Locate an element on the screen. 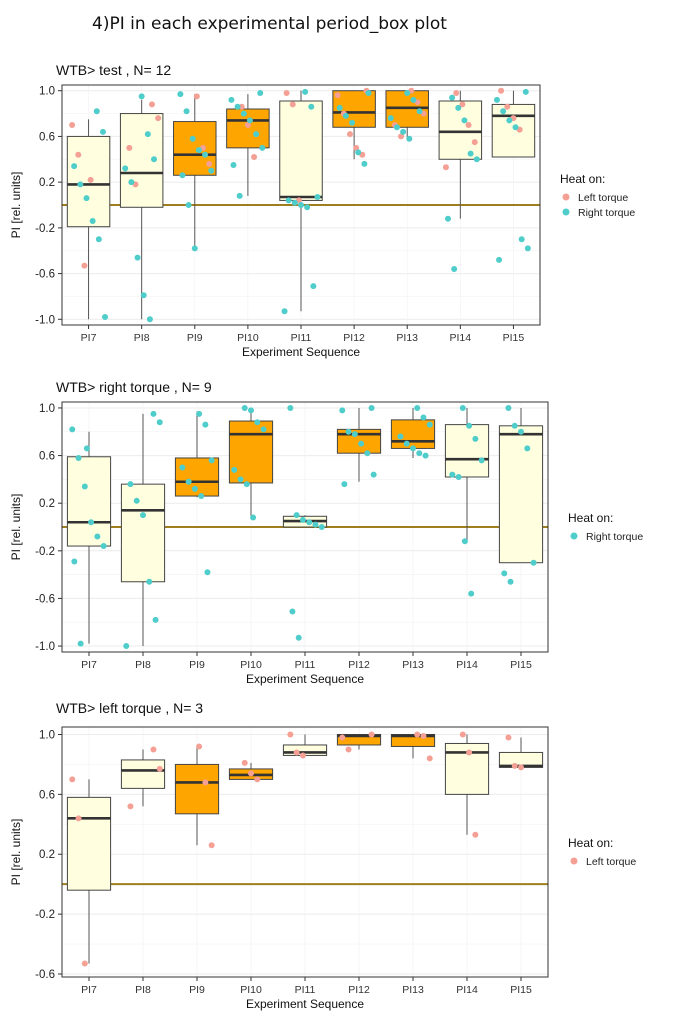 This screenshot has height=1024, width=682. box-pi8 is located at coordinates (143, 533).